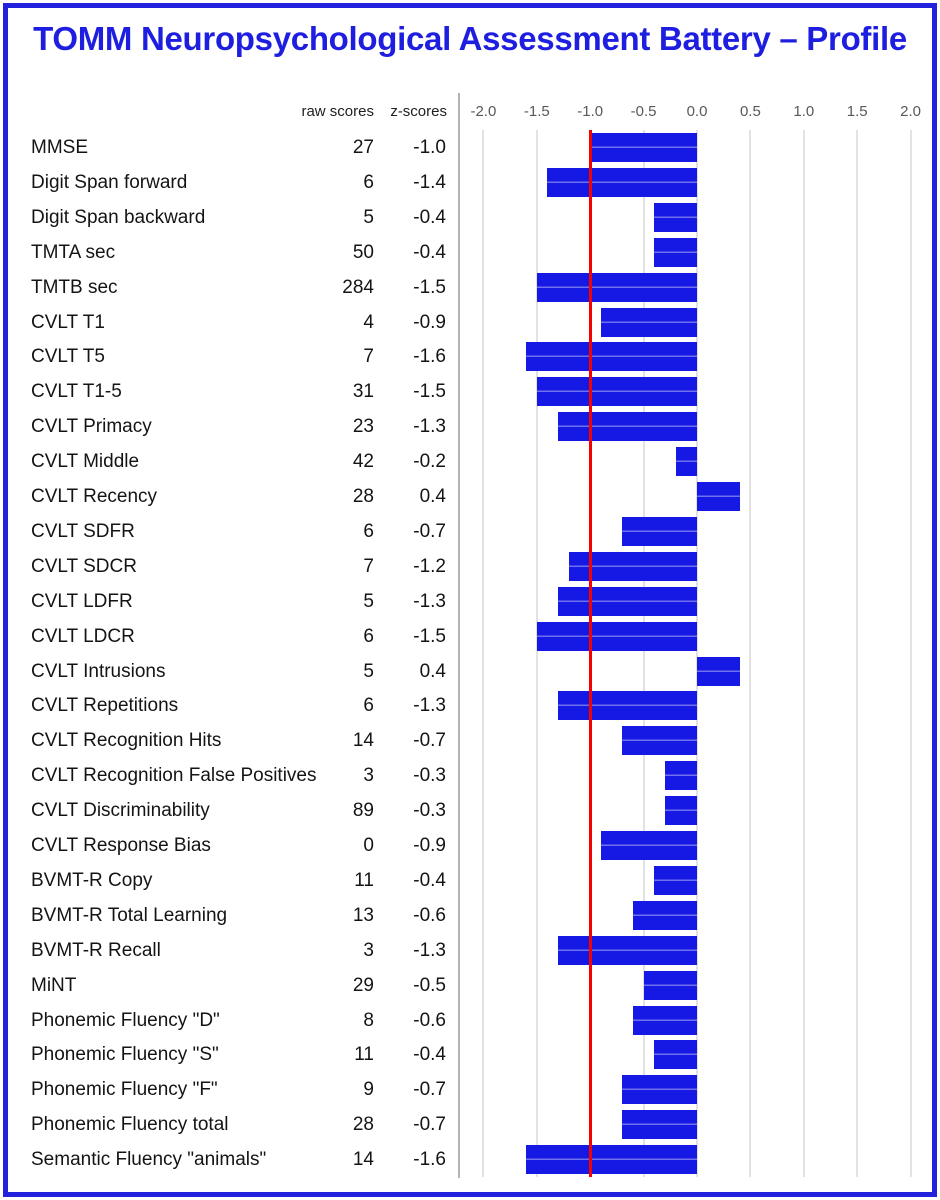 This screenshot has width=940, height=1200. Describe the element at coordinates (368, 322) in the screenshot. I see `raw-score-value: 4` at that location.